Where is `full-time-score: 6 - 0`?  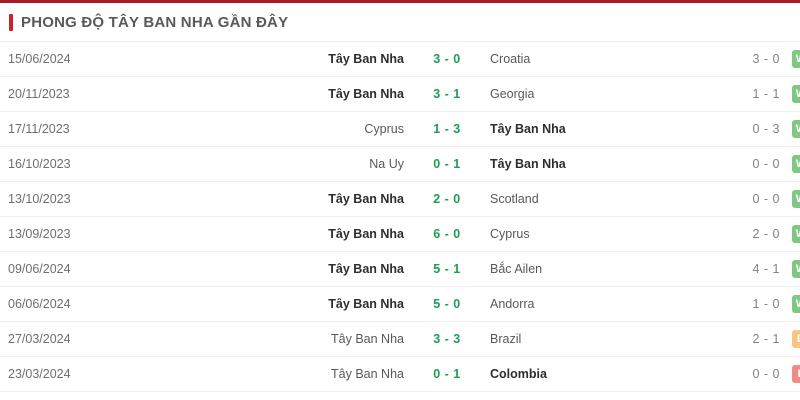
full-time-score: 6 - 0 is located at coordinates (447, 234).